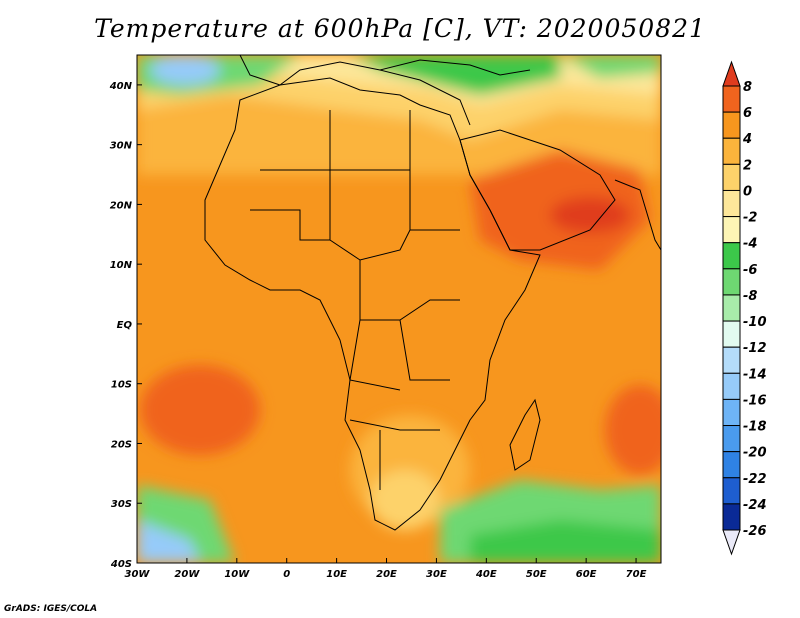  Describe the element at coordinates (121, 444) in the screenshot. I see `lat-tick-label: 20S` at that location.